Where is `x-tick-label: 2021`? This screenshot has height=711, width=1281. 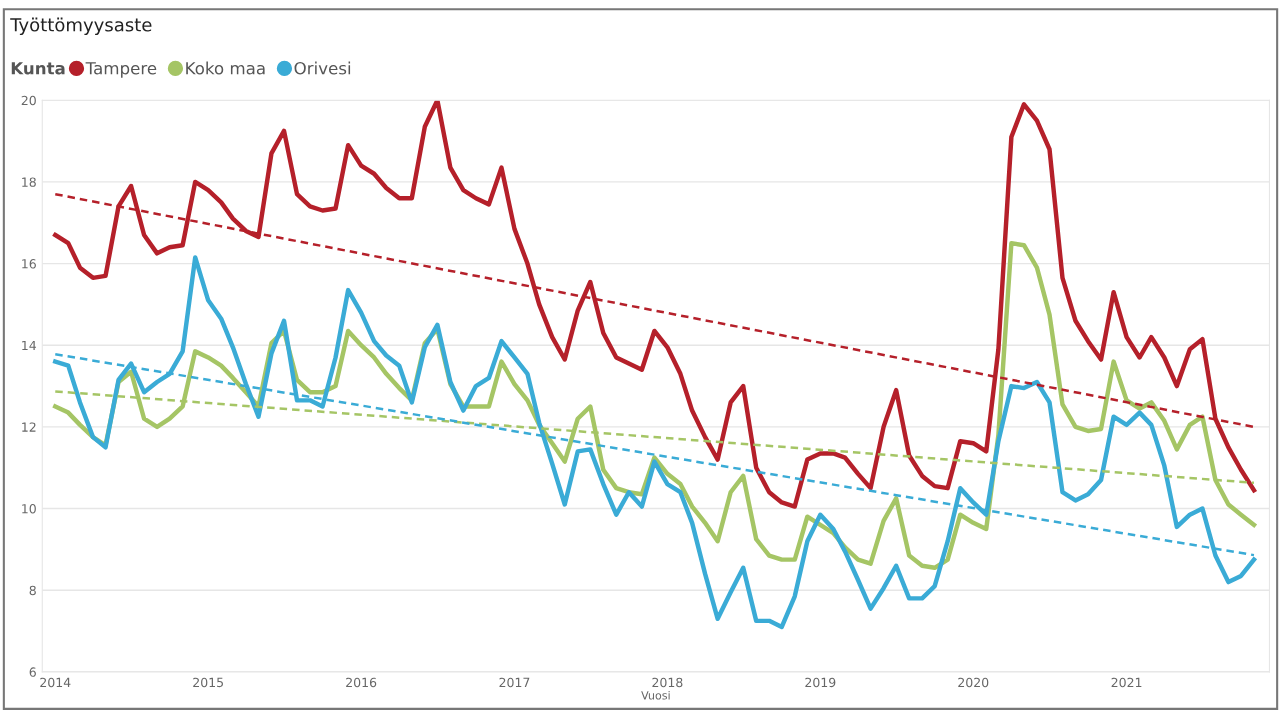 x-tick-label: 2021 is located at coordinates (1126, 682).